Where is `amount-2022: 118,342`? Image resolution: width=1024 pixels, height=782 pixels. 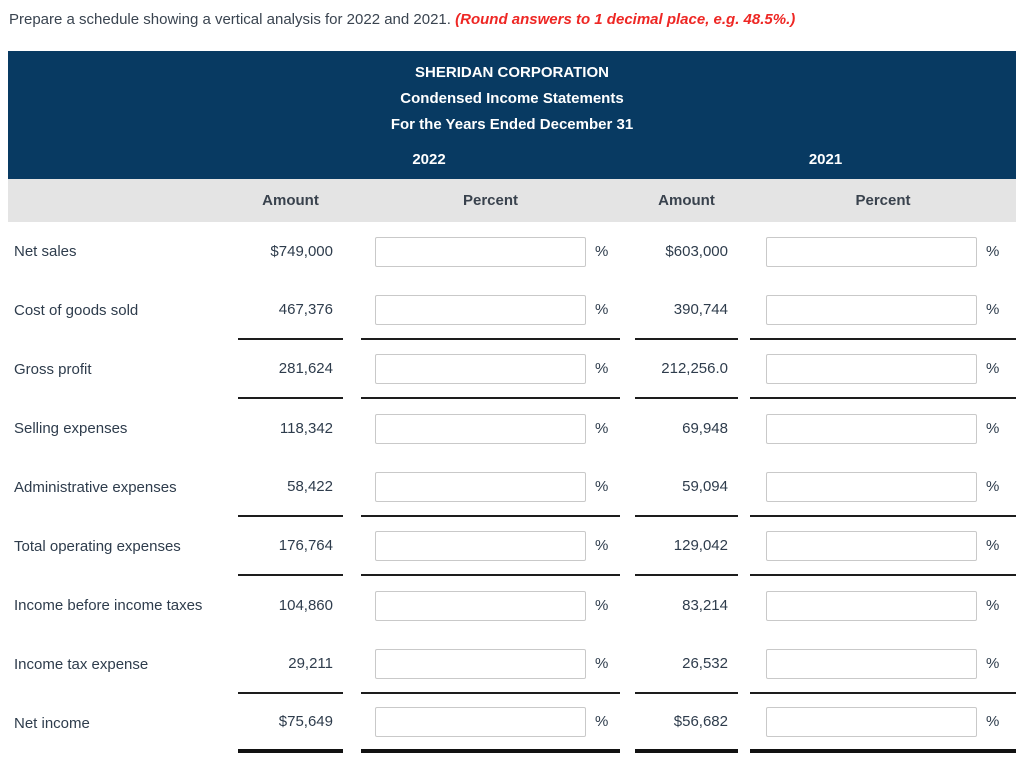
amount-2022: 118,342 is located at coordinates (306, 428).